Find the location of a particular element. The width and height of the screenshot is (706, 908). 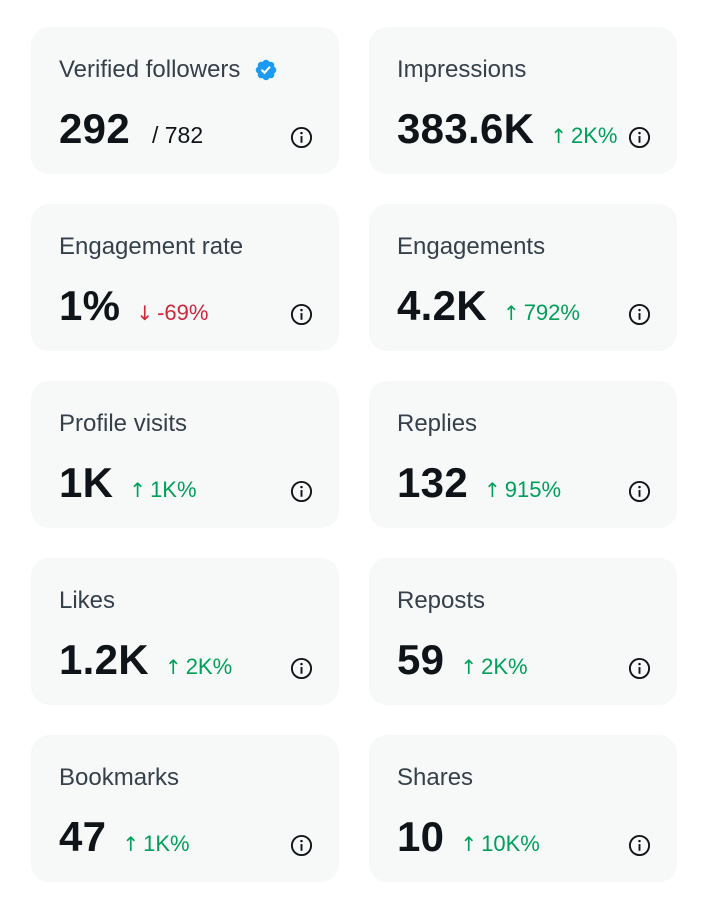

card-title-wrap: Engagement rate is located at coordinates (151, 247).